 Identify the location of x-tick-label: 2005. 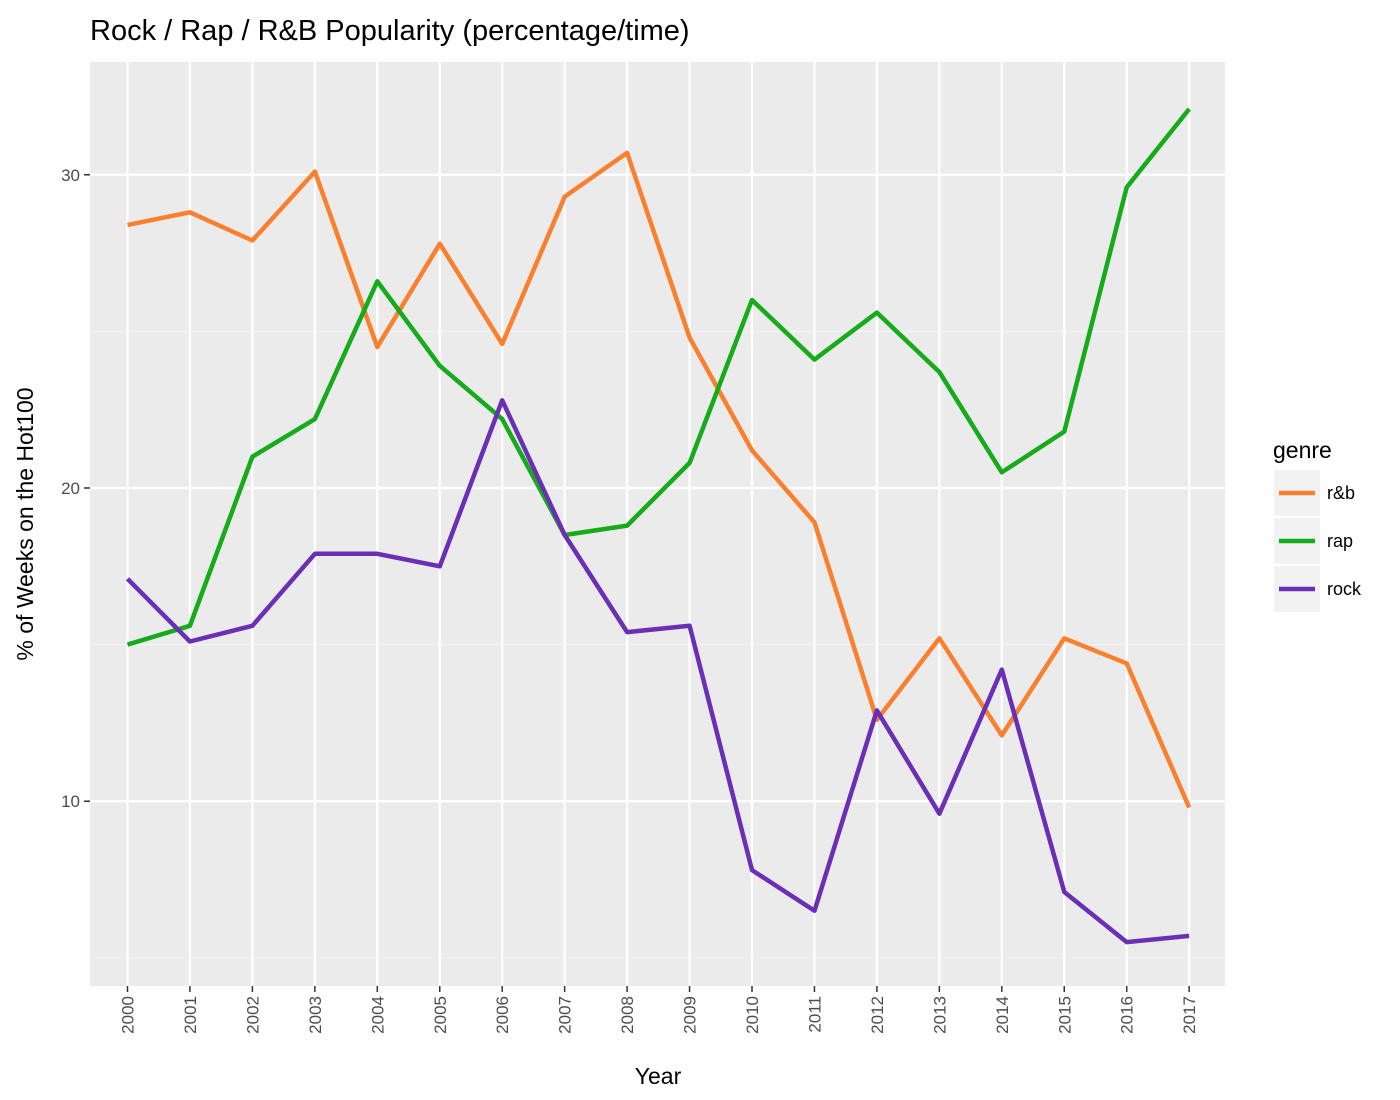
(440, 1015).